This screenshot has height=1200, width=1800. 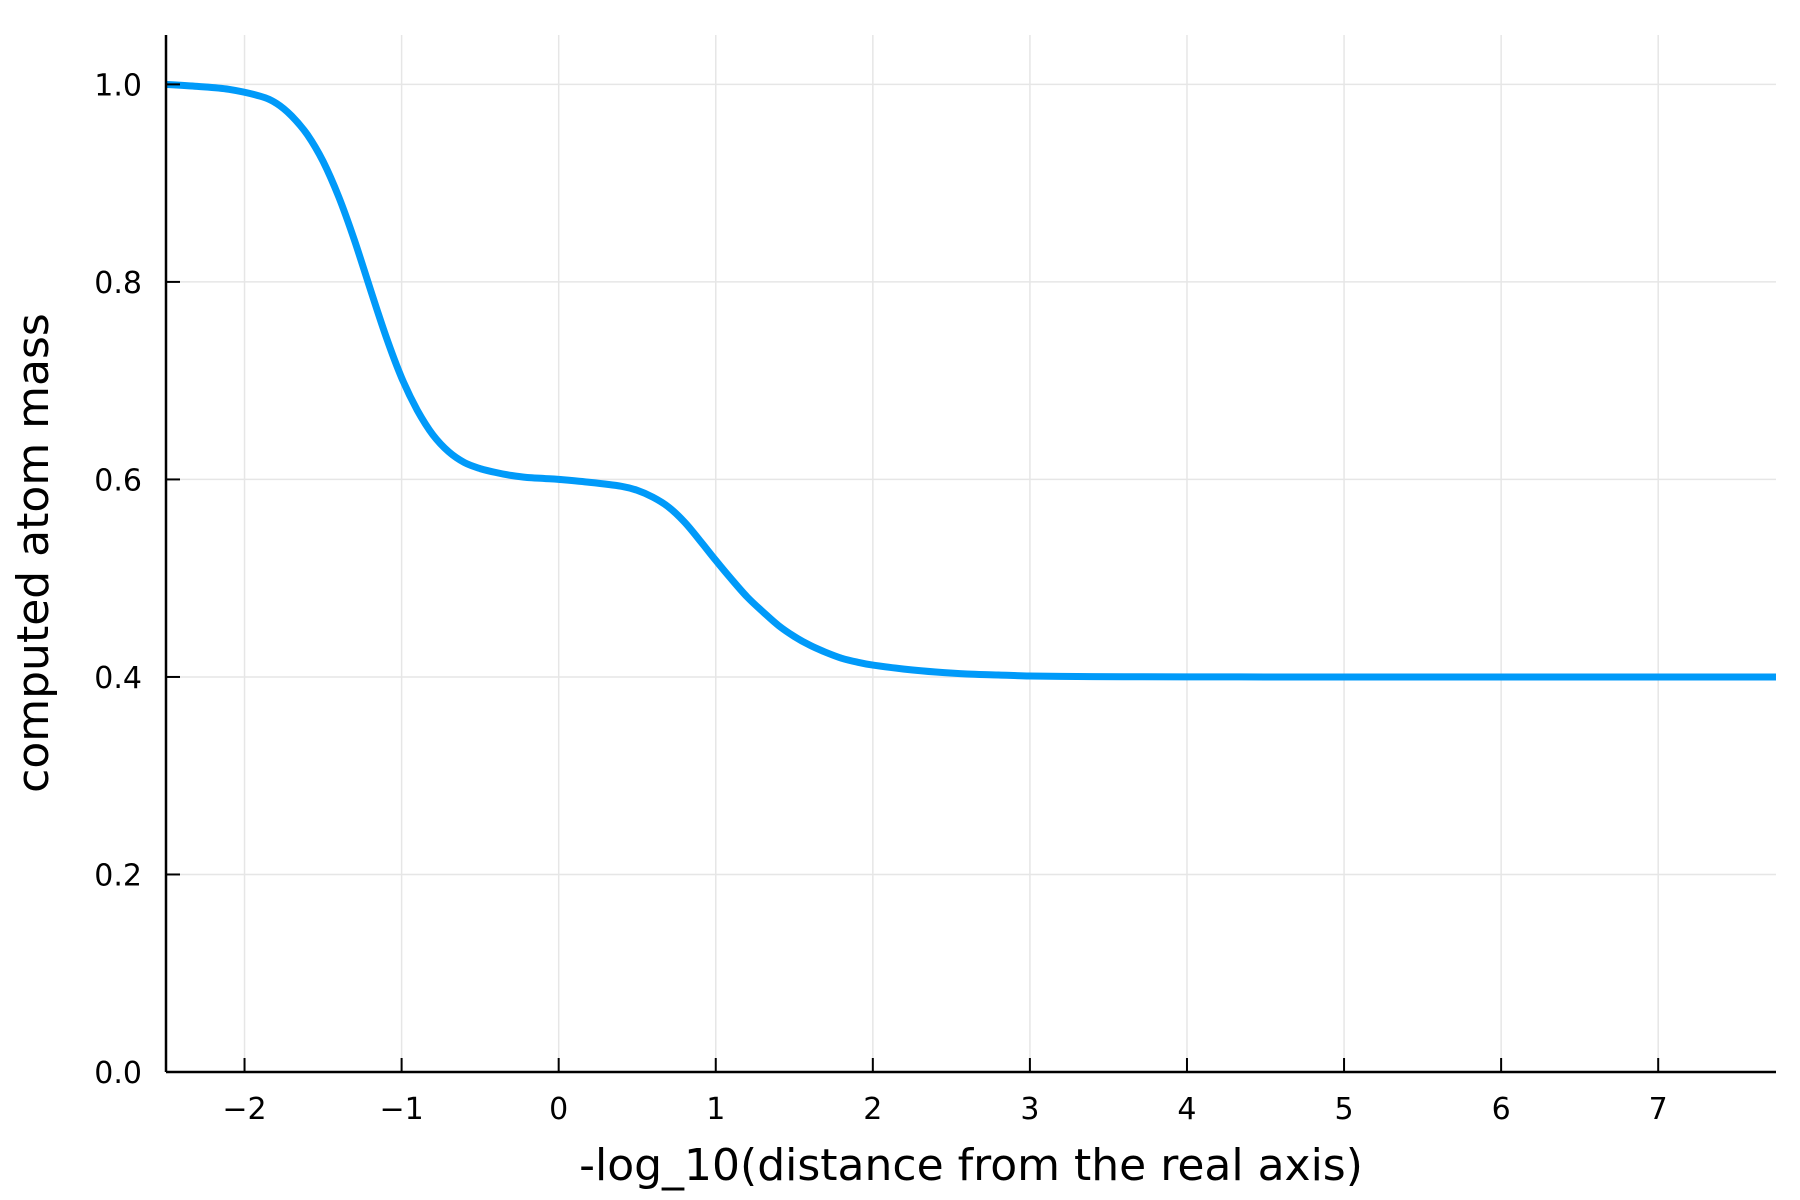 I want to click on x-tick-label: −2, so click(x=244, y=1109).